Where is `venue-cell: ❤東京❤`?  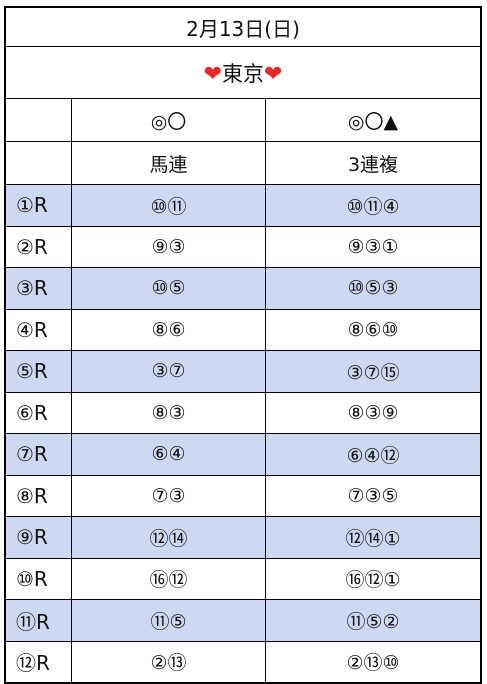
venue-cell: ❤東京❤ is located at coordinates (243, 72).